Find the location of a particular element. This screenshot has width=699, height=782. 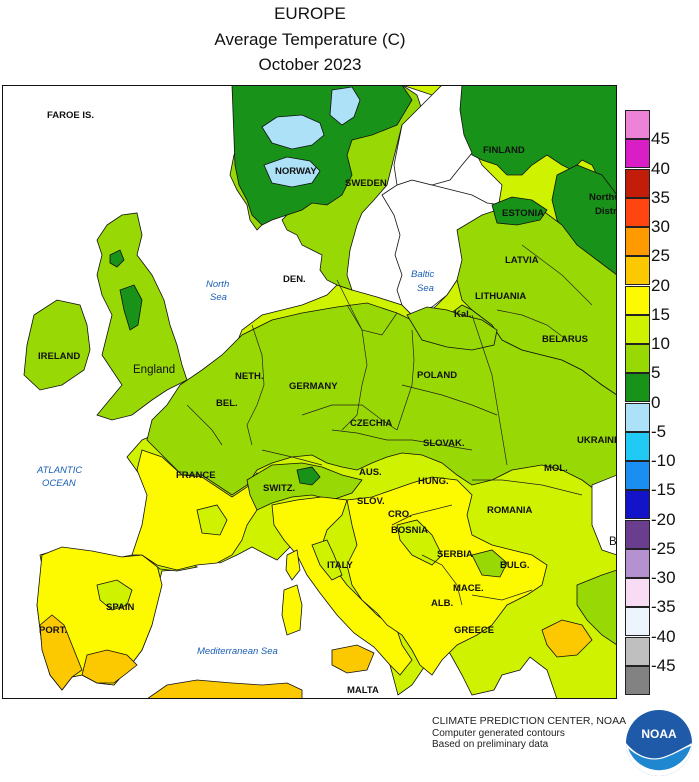

pennines-cool is located at coordinates (131, 307).